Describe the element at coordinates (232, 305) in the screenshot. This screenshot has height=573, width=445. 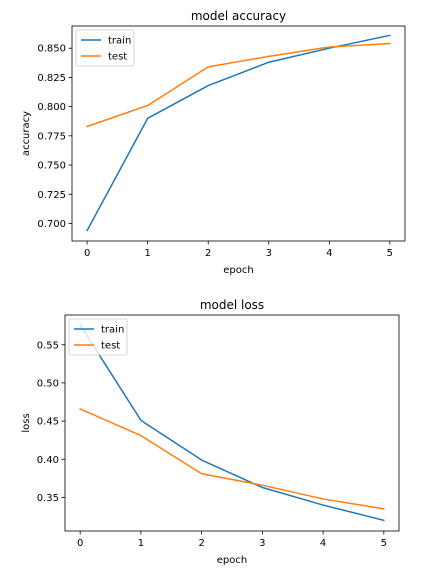
I see `chart-title: model loss` at that location.